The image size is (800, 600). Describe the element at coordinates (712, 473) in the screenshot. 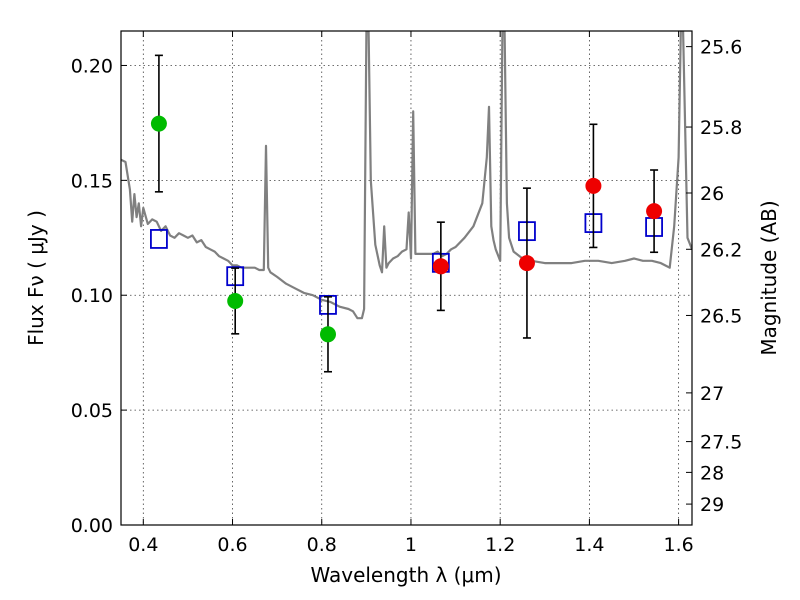

I see `right-tick-label: 28` at that location.